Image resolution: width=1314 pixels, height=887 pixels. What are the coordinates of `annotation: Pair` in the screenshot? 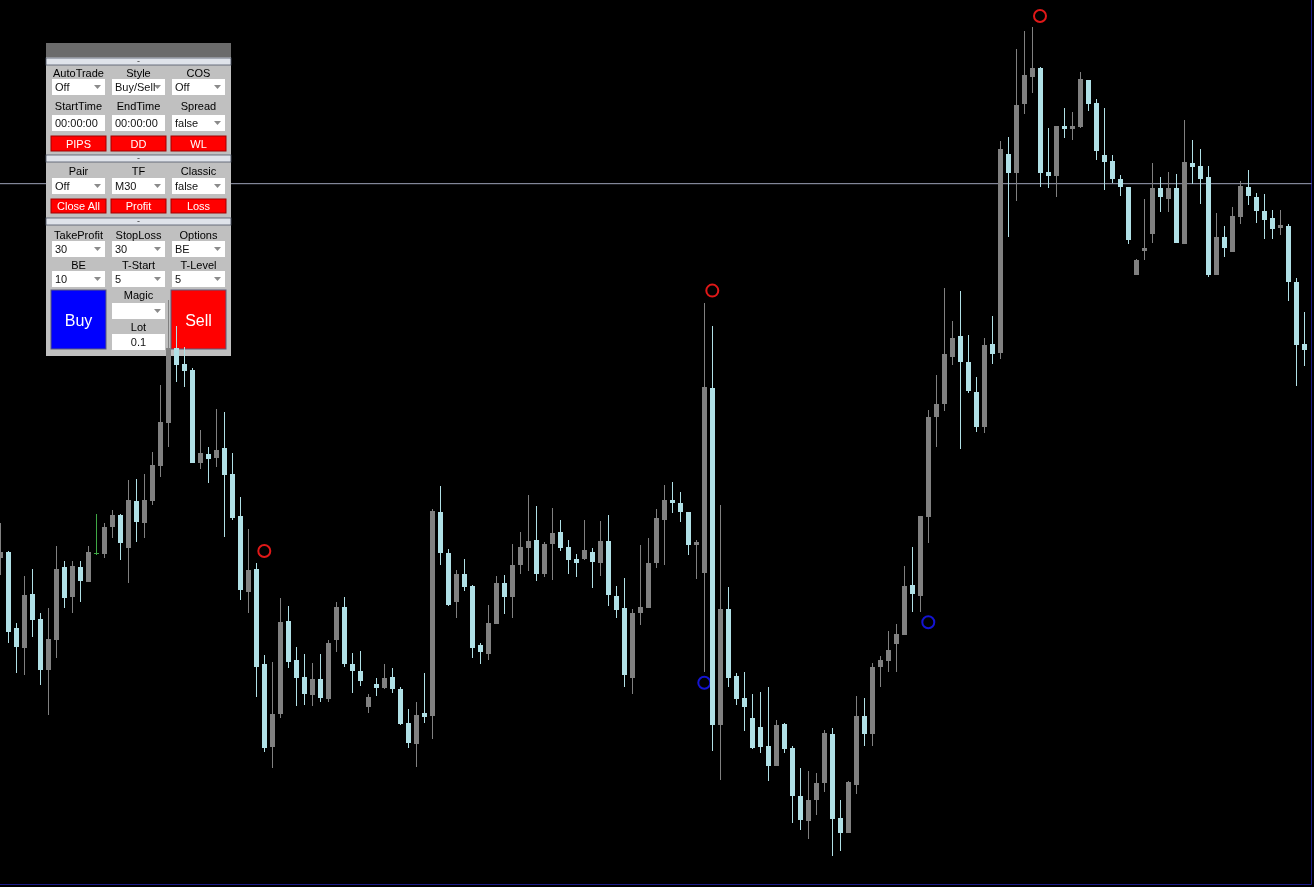 It's located at (78, 171).